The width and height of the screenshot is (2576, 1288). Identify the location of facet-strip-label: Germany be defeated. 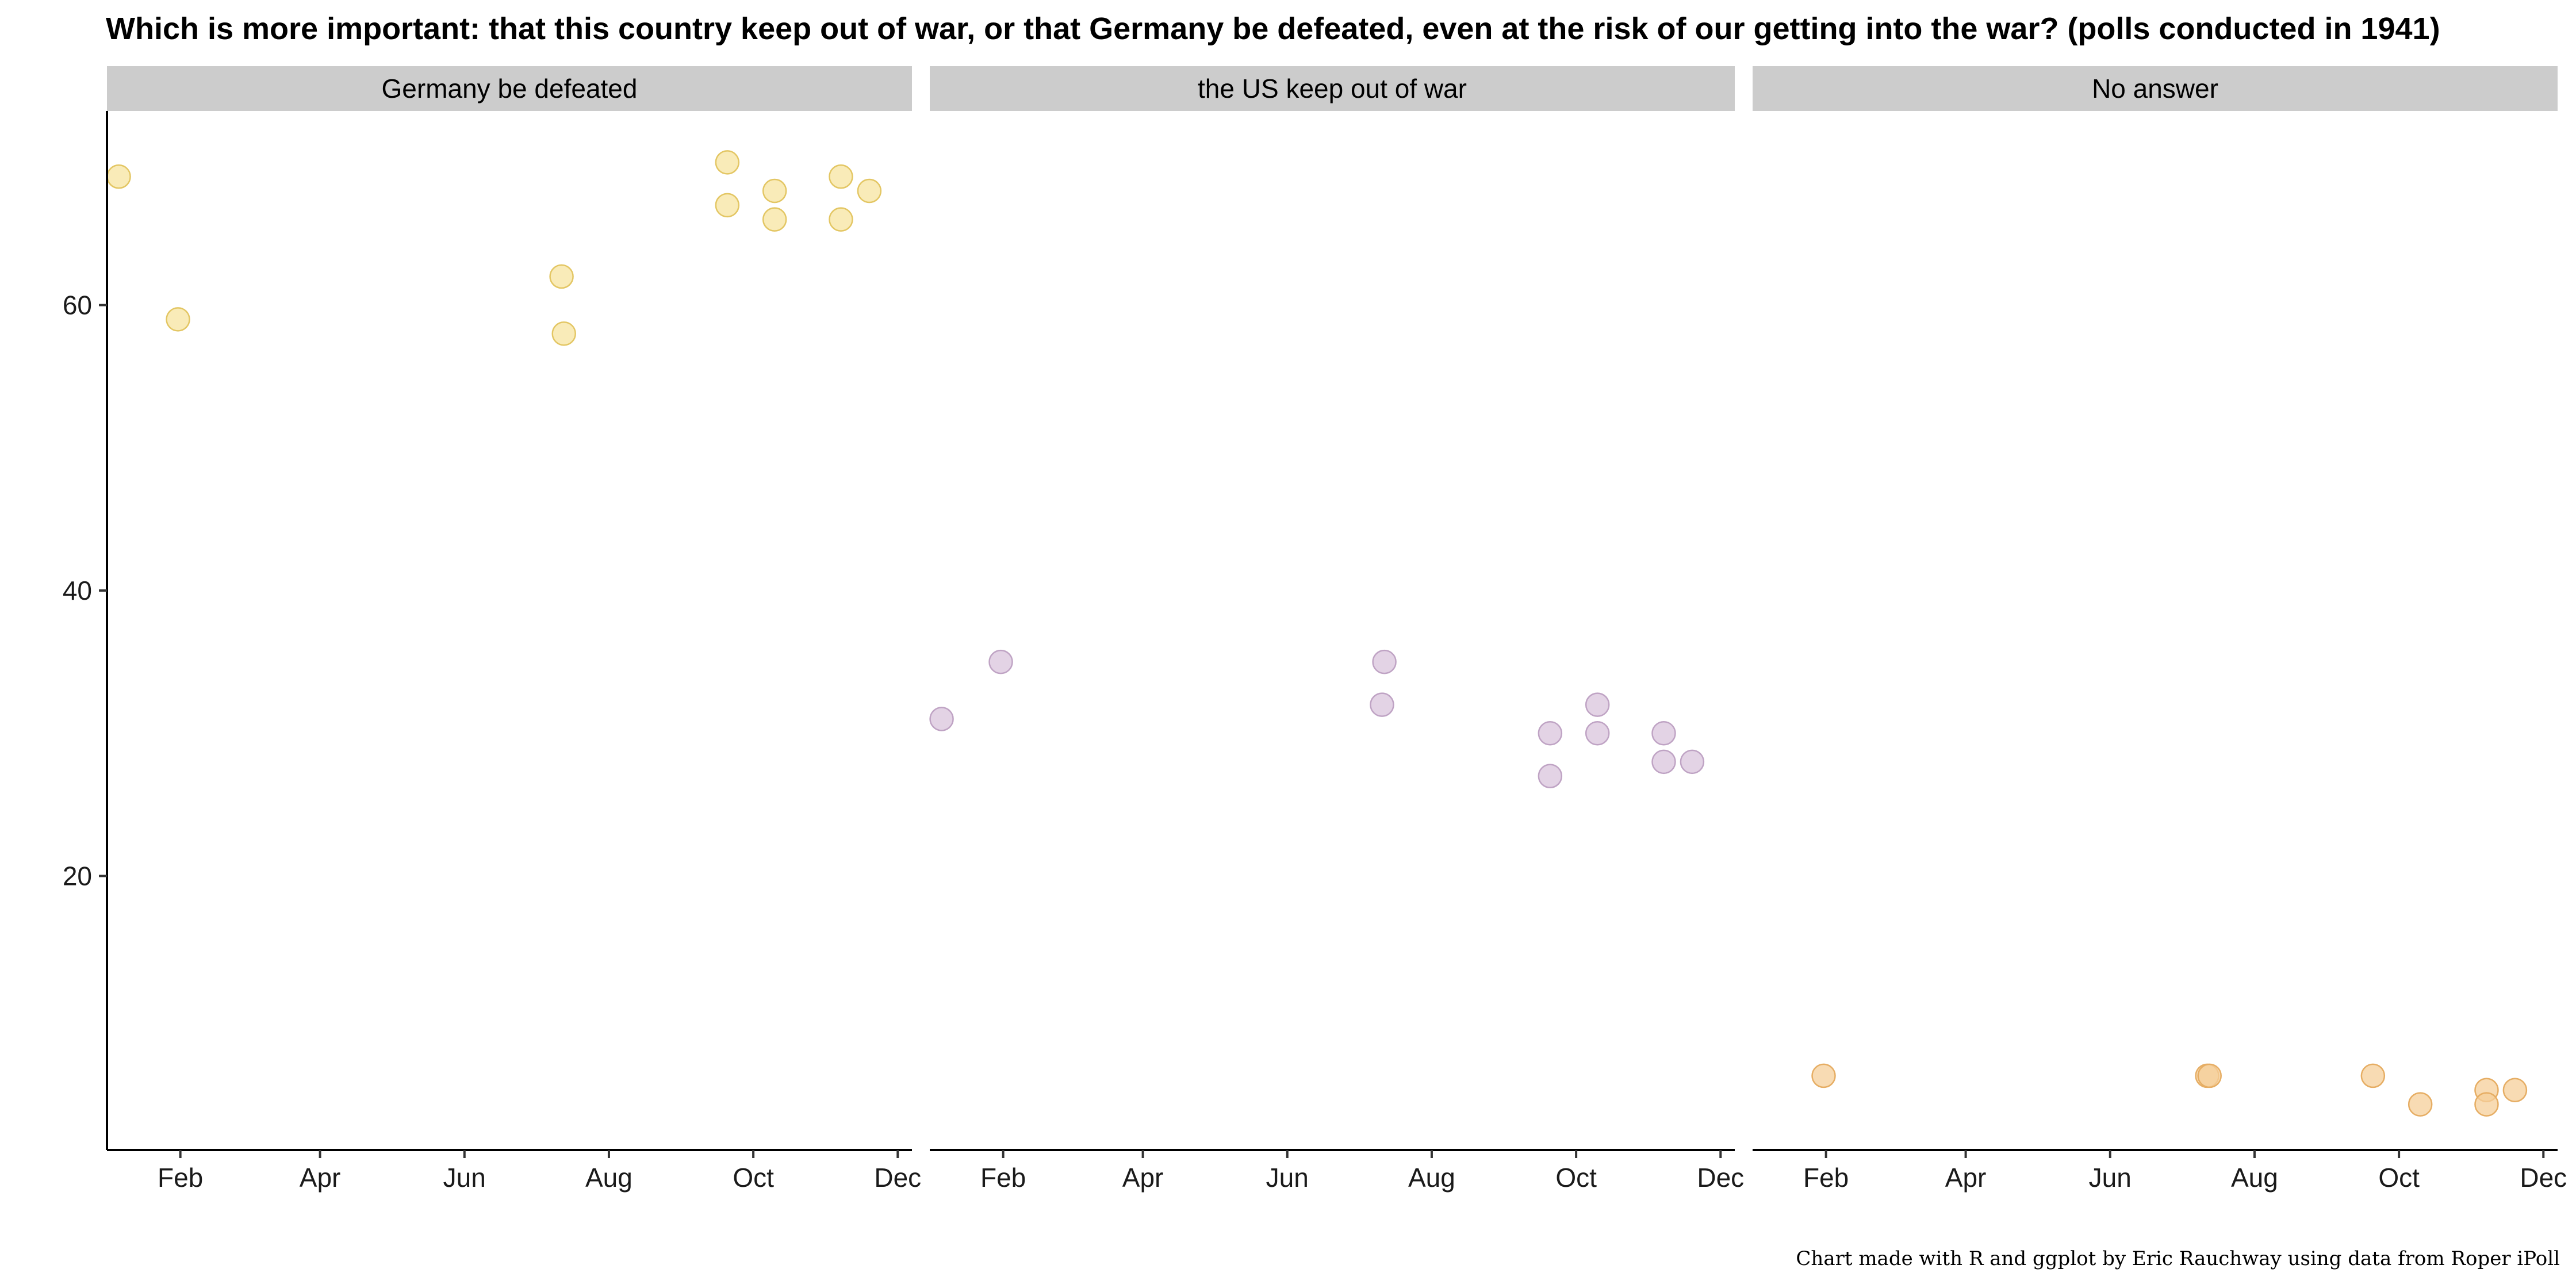
(510, 88).